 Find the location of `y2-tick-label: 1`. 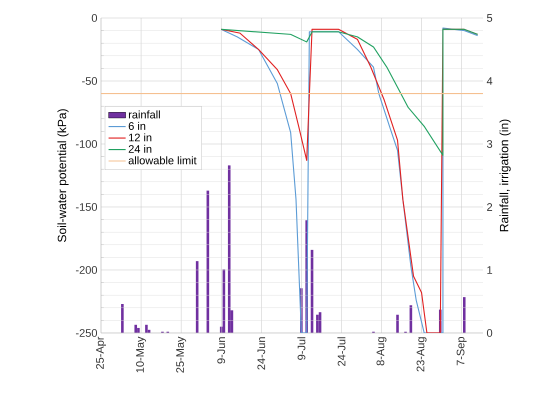

y2-tick-label: 1 is located at coordinates (489, 270).